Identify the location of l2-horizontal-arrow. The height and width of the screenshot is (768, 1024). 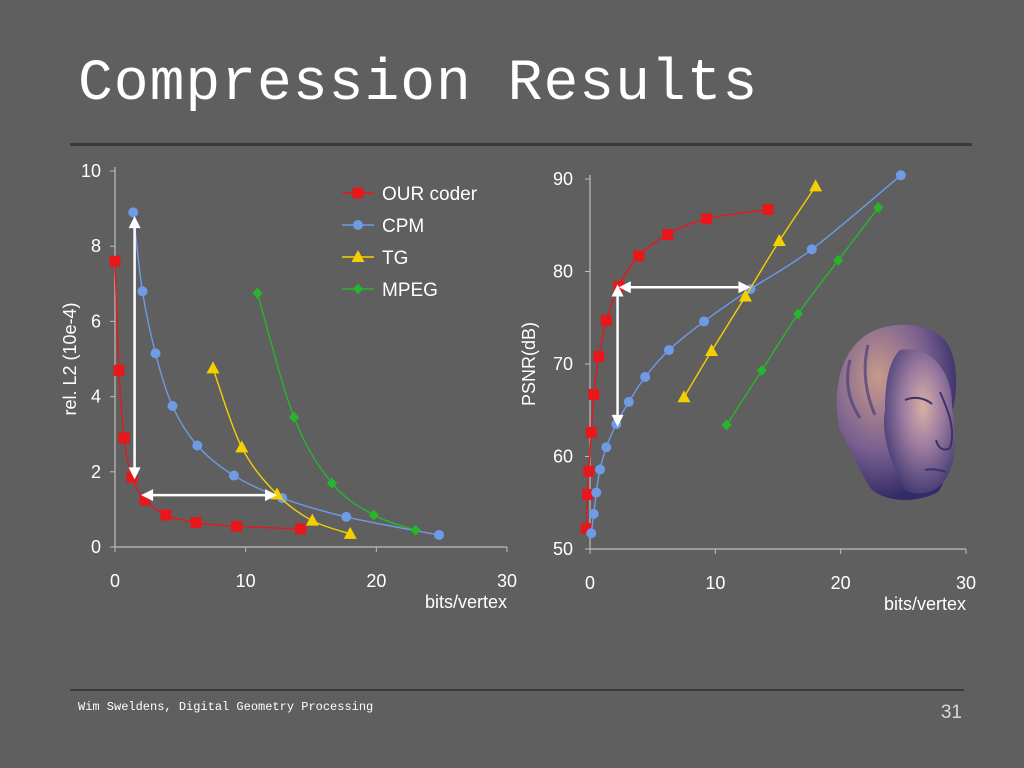
(209, 495).